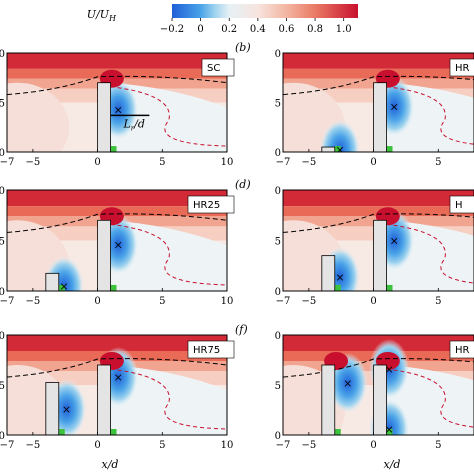  Describe the element at coordinates (243, 47) in the screenshot. I see `panel-letter: (b)` at that location.